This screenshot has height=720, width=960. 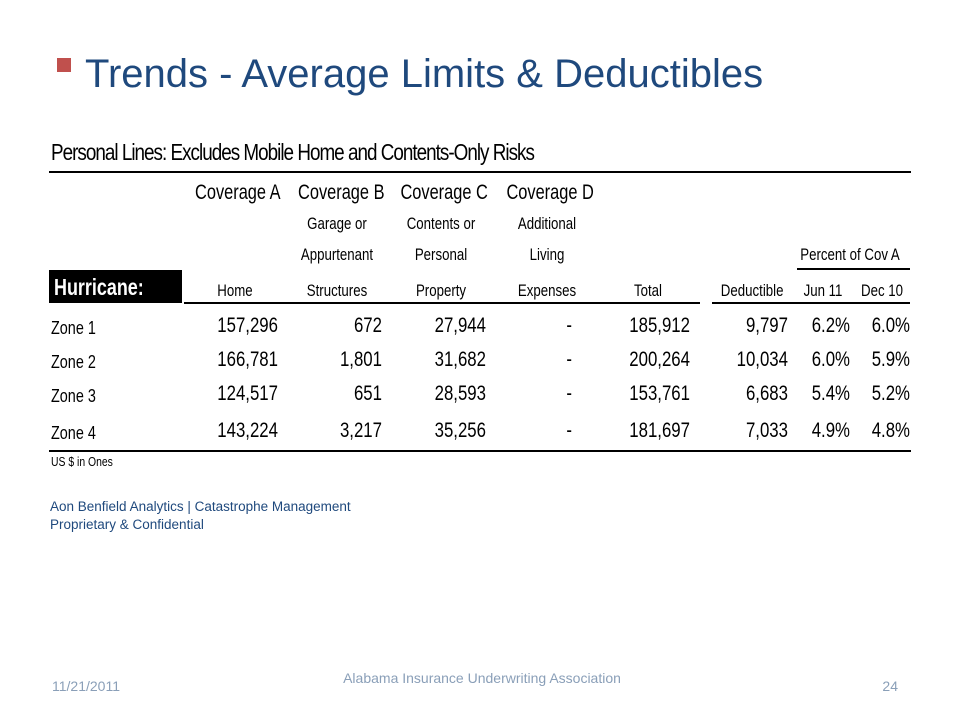 I want to click on cell-jun-11: 4.9%, so click(x=830, y=430).